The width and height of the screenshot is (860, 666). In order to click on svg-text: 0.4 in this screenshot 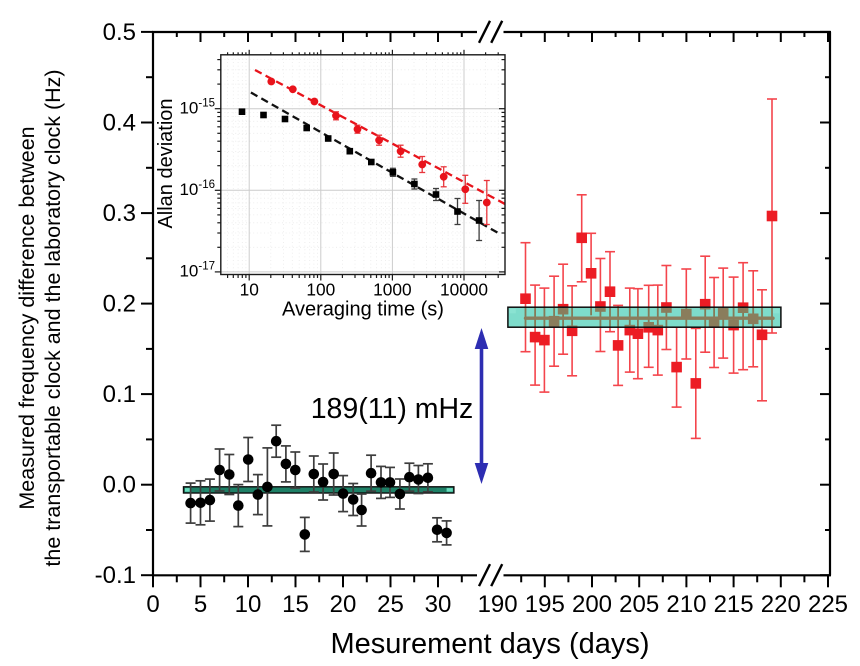, I will do `click(119, 123)`.